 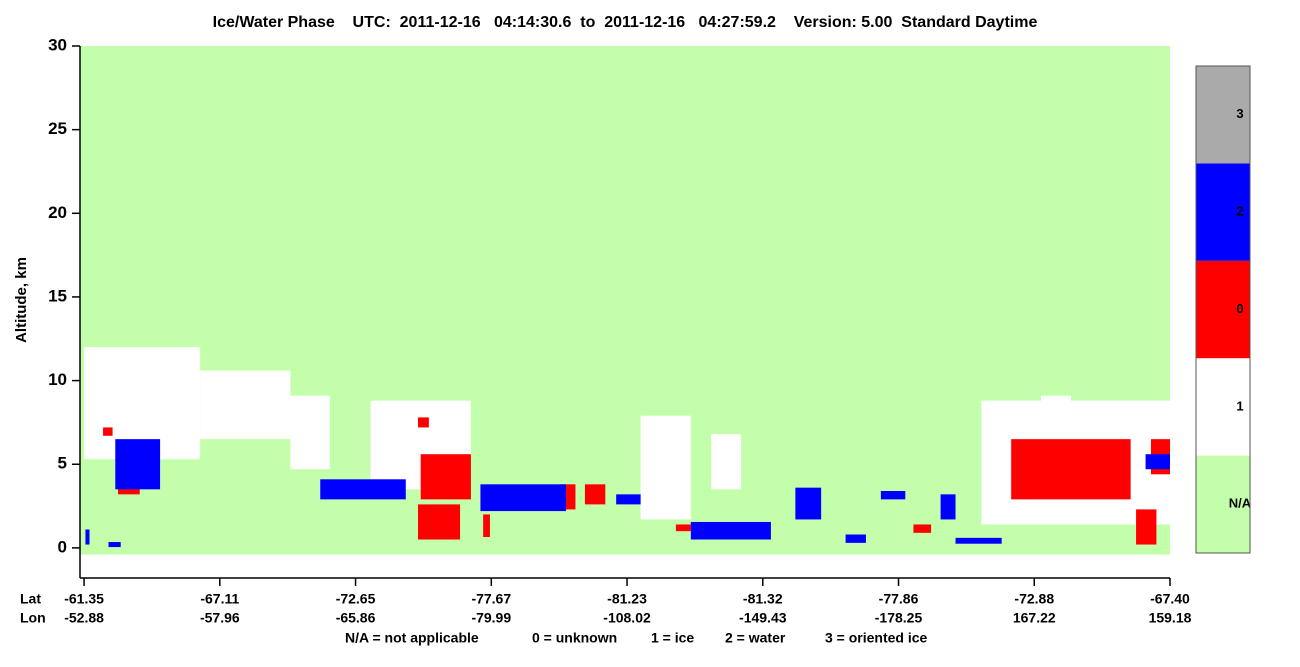 What do you see at coordinates (1170, 618) in the screenshot?
I see `lon-label: 159.18` at bounding box center [1170, 618].